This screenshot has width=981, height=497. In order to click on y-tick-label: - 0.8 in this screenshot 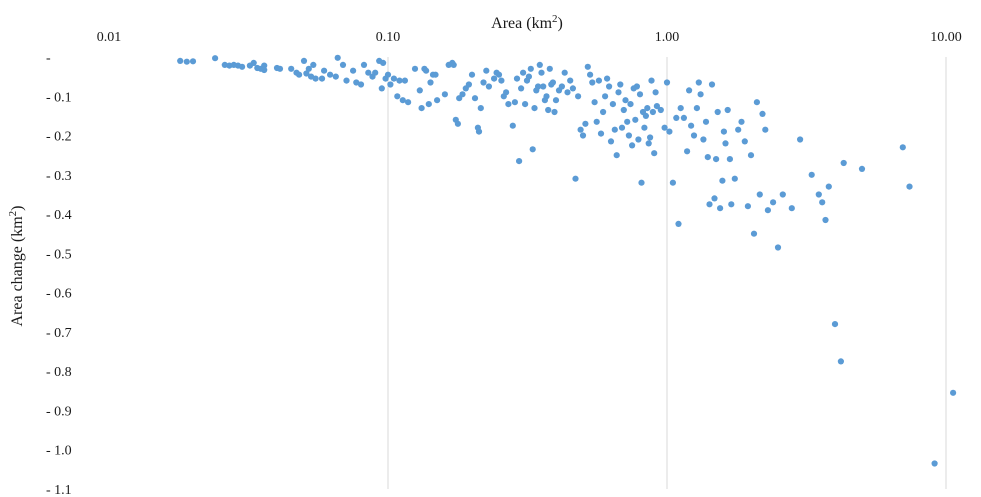, I will do `click(59, 372)`.